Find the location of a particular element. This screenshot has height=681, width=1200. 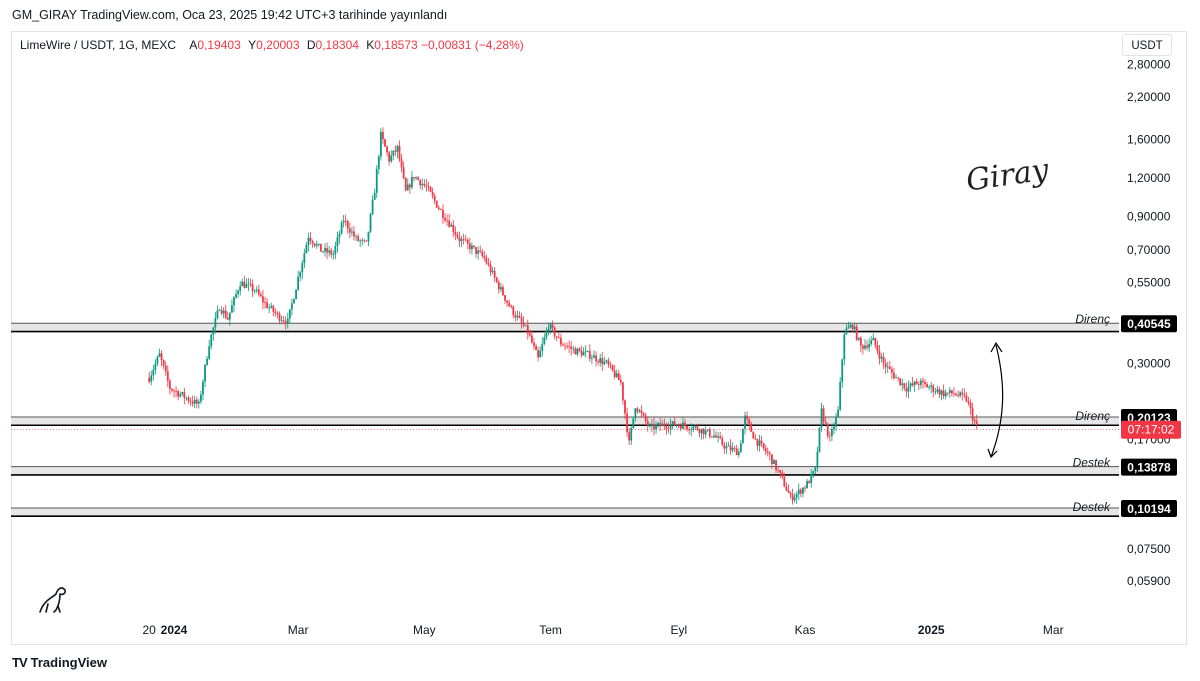

double-arrow-drawing is located at coordinates (995, 400).